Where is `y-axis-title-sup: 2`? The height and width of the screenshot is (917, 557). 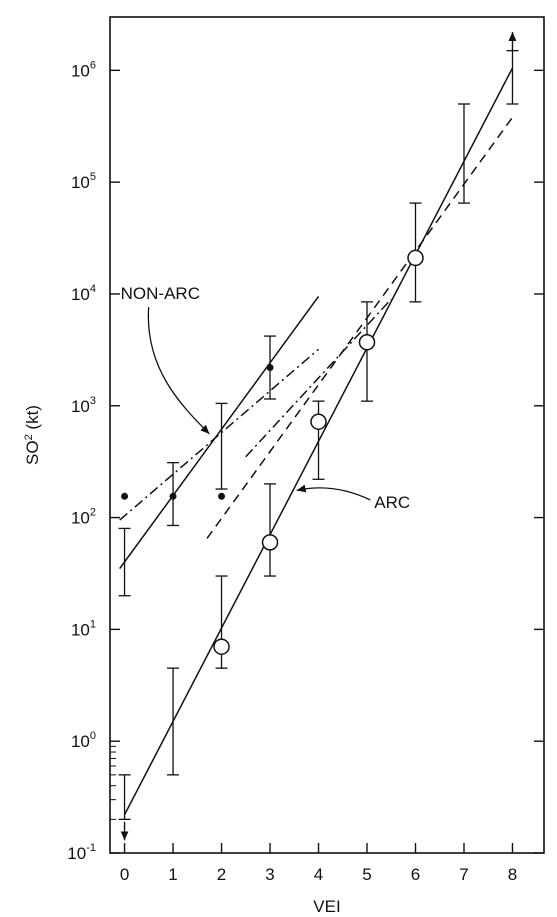 y-axis-title-sup: 2 is located at coordinates (29, 437).